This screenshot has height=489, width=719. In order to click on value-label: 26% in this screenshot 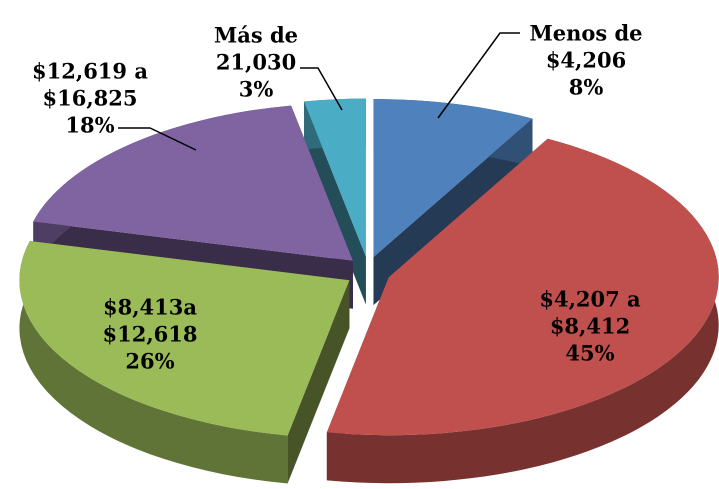, I will do `click(150, 361)`.